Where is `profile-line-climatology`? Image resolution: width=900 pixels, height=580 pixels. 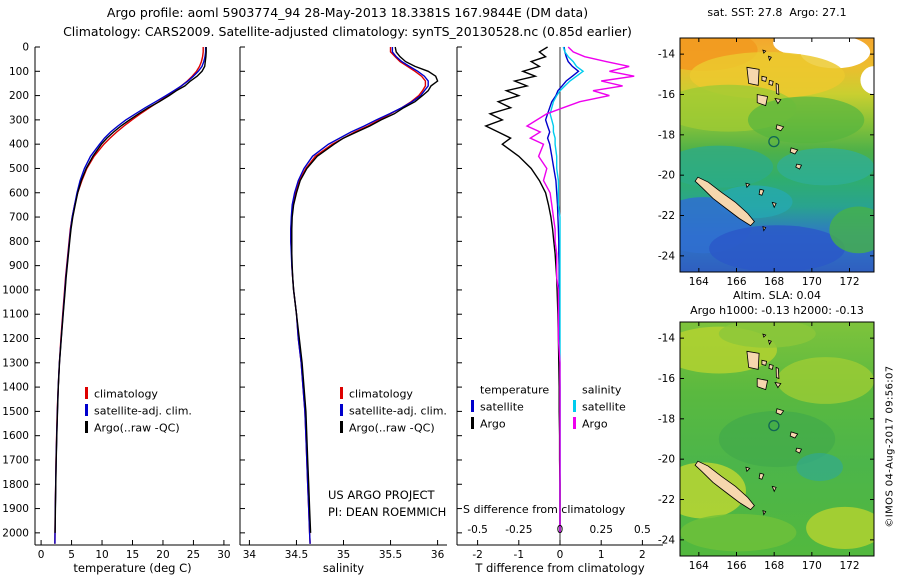
profile-line-climatology is located at coordinates (358, 295).